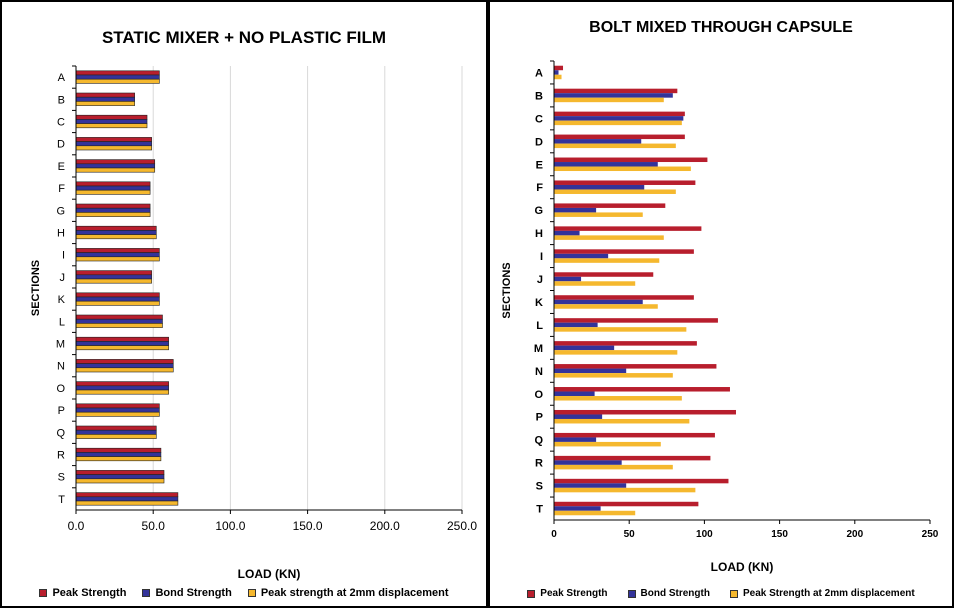  What do you see at coordinates (113, 139) in the screenshot?
I see `bar-peak-d` at bounding box center [113, 139].